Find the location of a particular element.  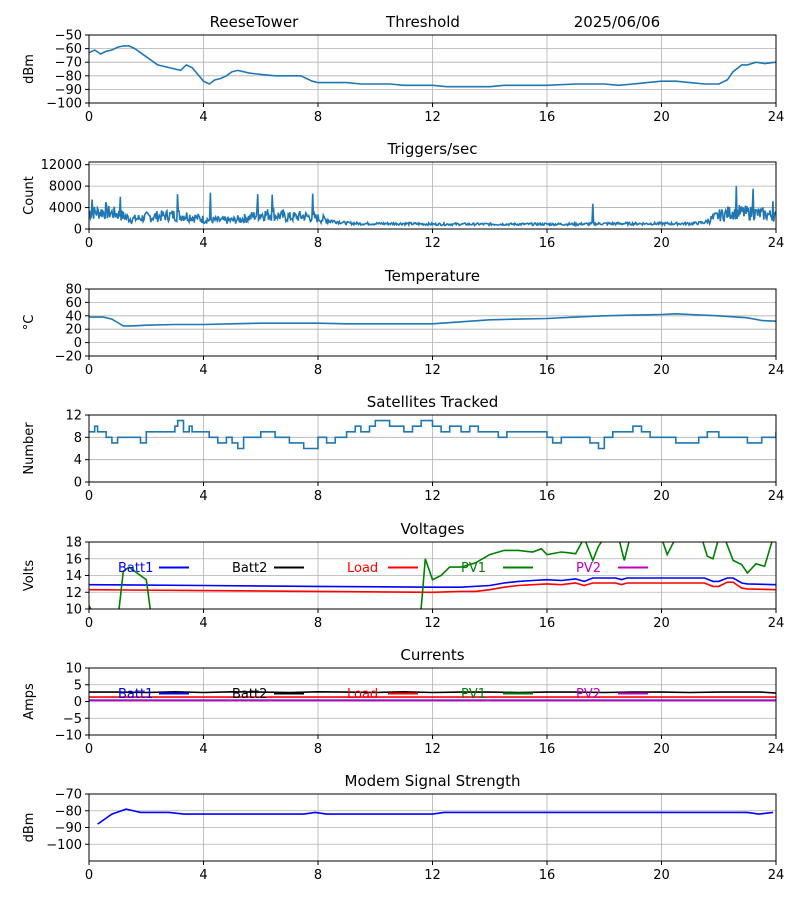

panel-title: Modem Signal Strength is located at coordinates (433, 781).